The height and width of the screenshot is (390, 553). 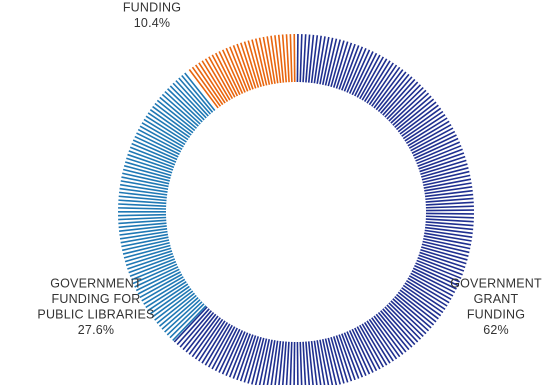 I want to click on slice-category-label-line: GRANT, so click(x=496, y=299).